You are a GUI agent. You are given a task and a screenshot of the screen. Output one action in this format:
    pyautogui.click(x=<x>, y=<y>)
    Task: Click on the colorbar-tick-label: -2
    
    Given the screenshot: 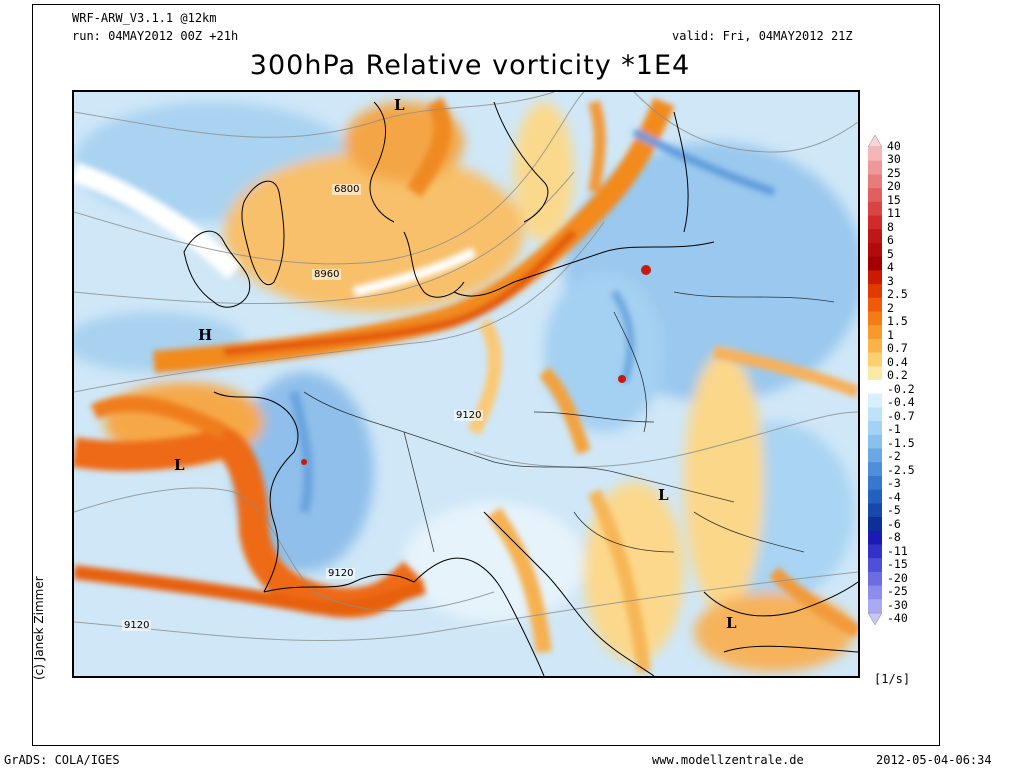 What is the action you would take?
    pyautogui.click(x=894, y=456)
    